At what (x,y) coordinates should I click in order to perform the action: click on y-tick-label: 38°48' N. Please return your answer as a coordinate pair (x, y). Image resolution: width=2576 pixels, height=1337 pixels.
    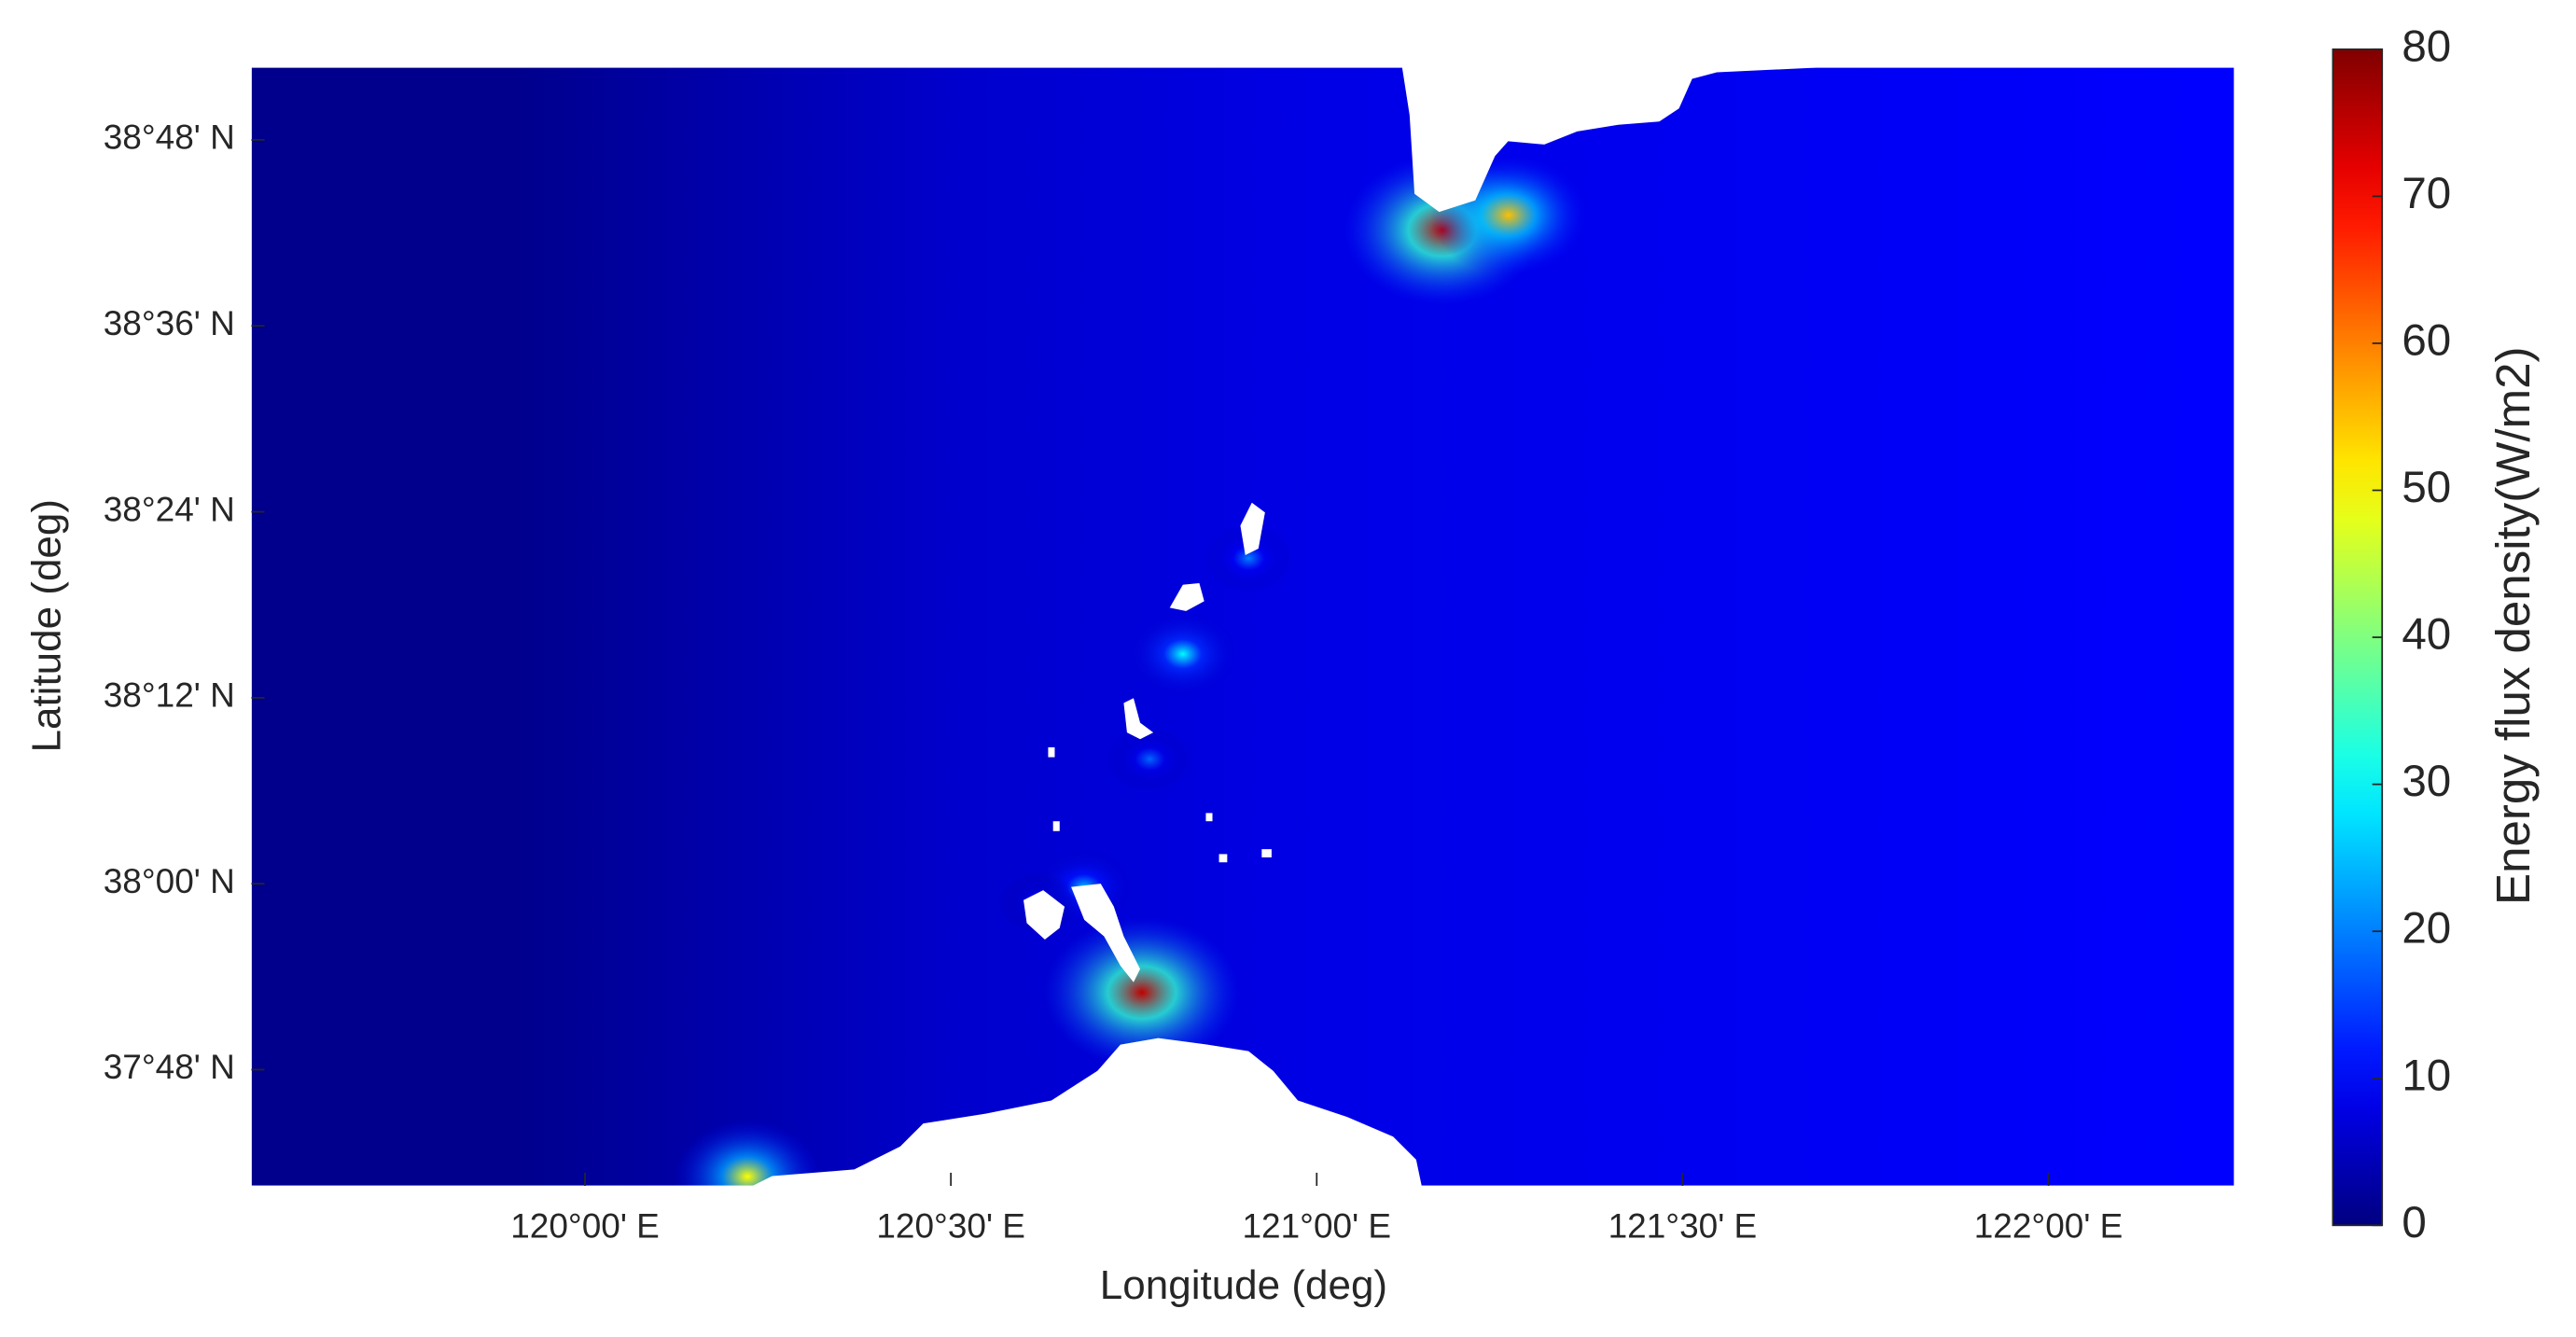
    Looking at the image, I should click on (169, 137).